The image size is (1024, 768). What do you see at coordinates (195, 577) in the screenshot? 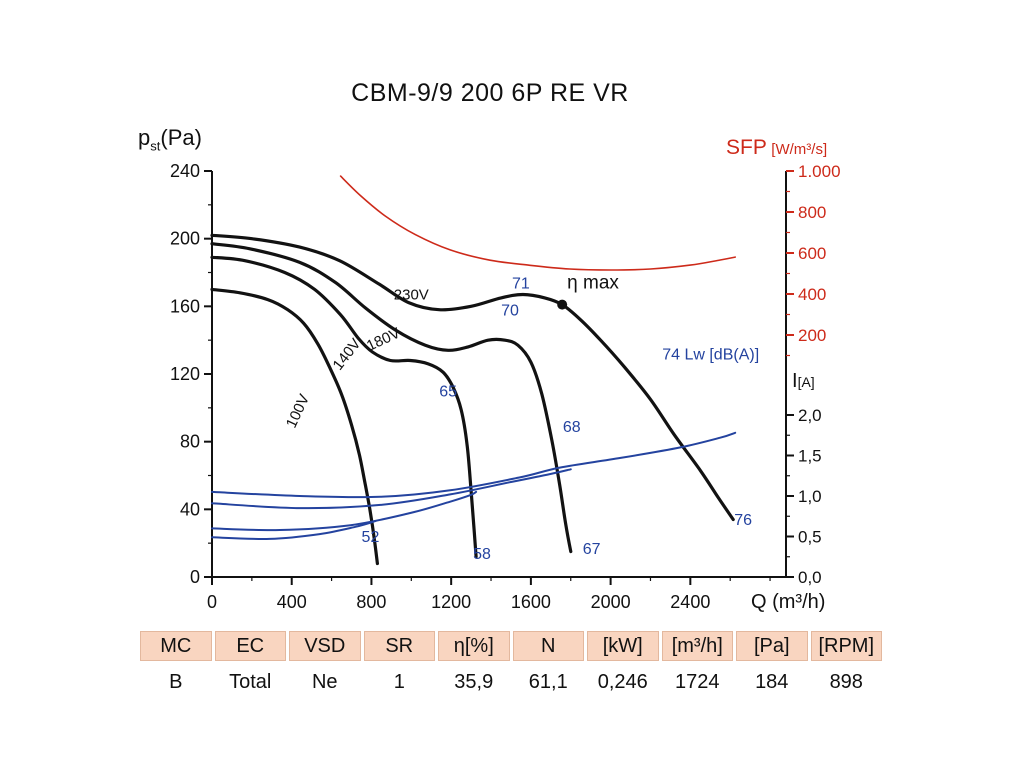
I see `y-tick-label: 0` at bounding box center [195, 577].